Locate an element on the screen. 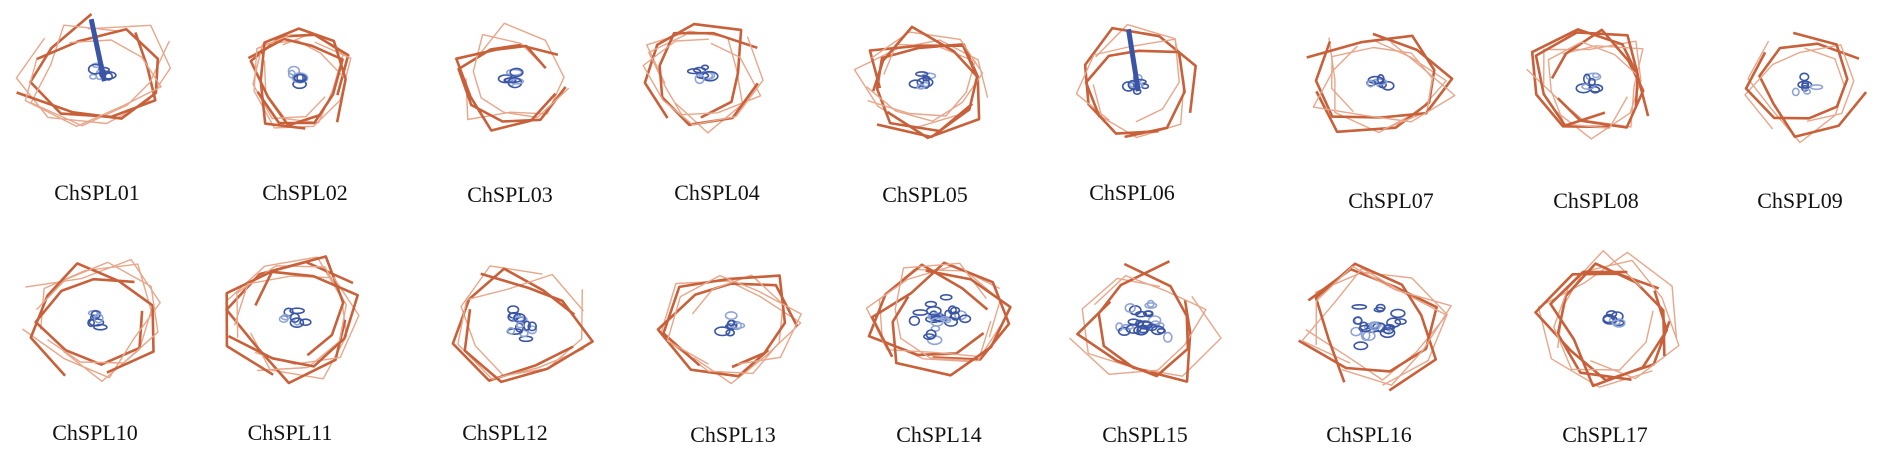 Image resolution: width=1883 pixels, height=449 pixels. label-chspl14: ChSPL14 is located at coordinates (939, 434).